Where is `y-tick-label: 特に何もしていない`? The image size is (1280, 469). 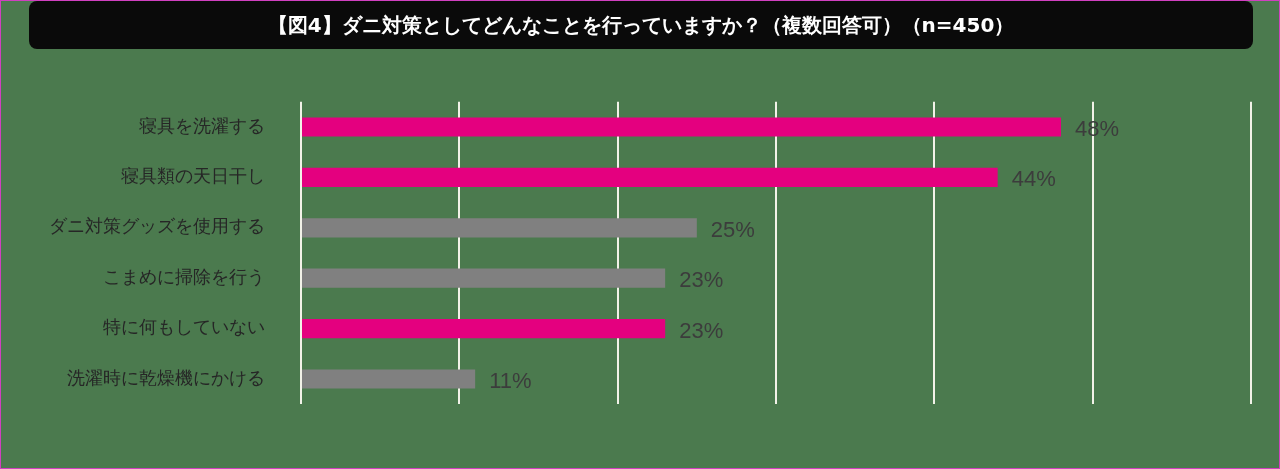
y-tick-label: 特に何もしていない is located at coordinates (184, 327).